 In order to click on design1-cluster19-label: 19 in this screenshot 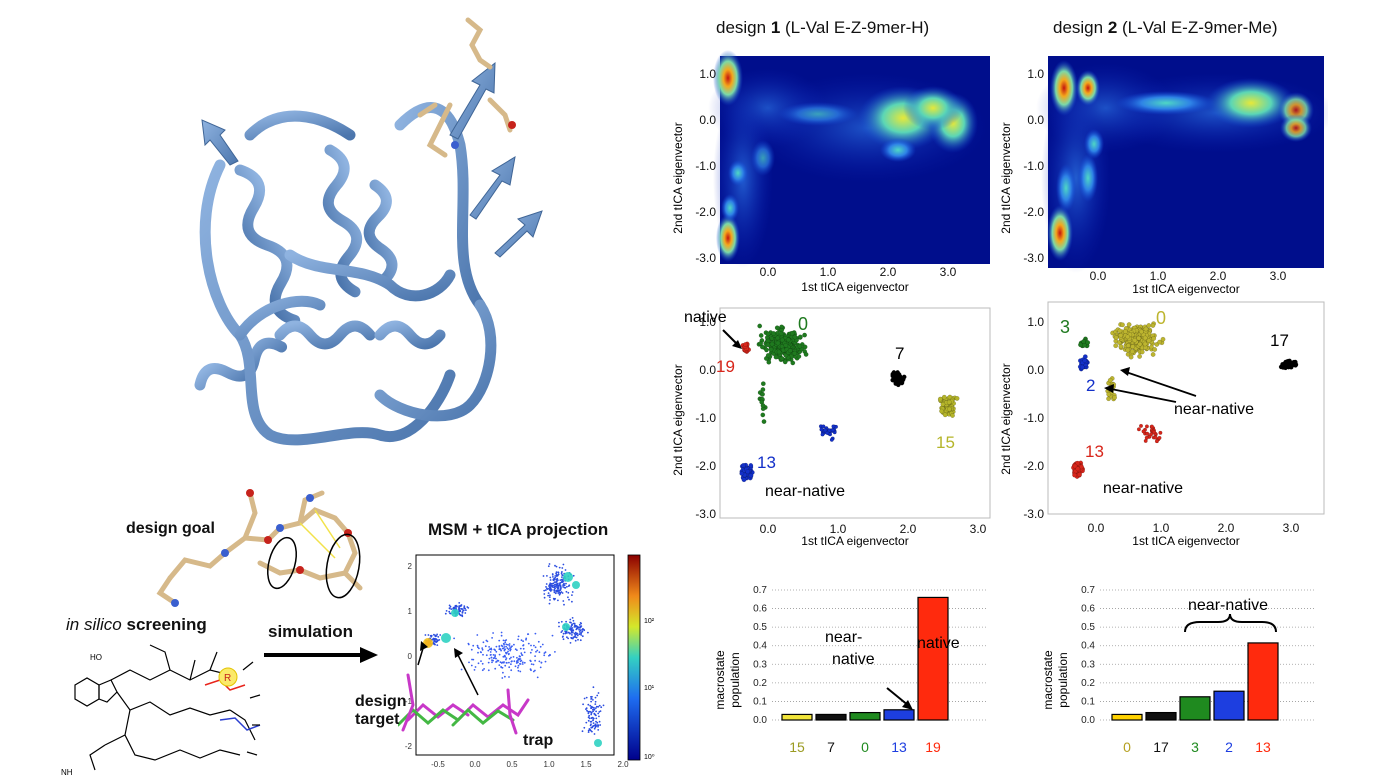, I will do `click(725, 366)`.